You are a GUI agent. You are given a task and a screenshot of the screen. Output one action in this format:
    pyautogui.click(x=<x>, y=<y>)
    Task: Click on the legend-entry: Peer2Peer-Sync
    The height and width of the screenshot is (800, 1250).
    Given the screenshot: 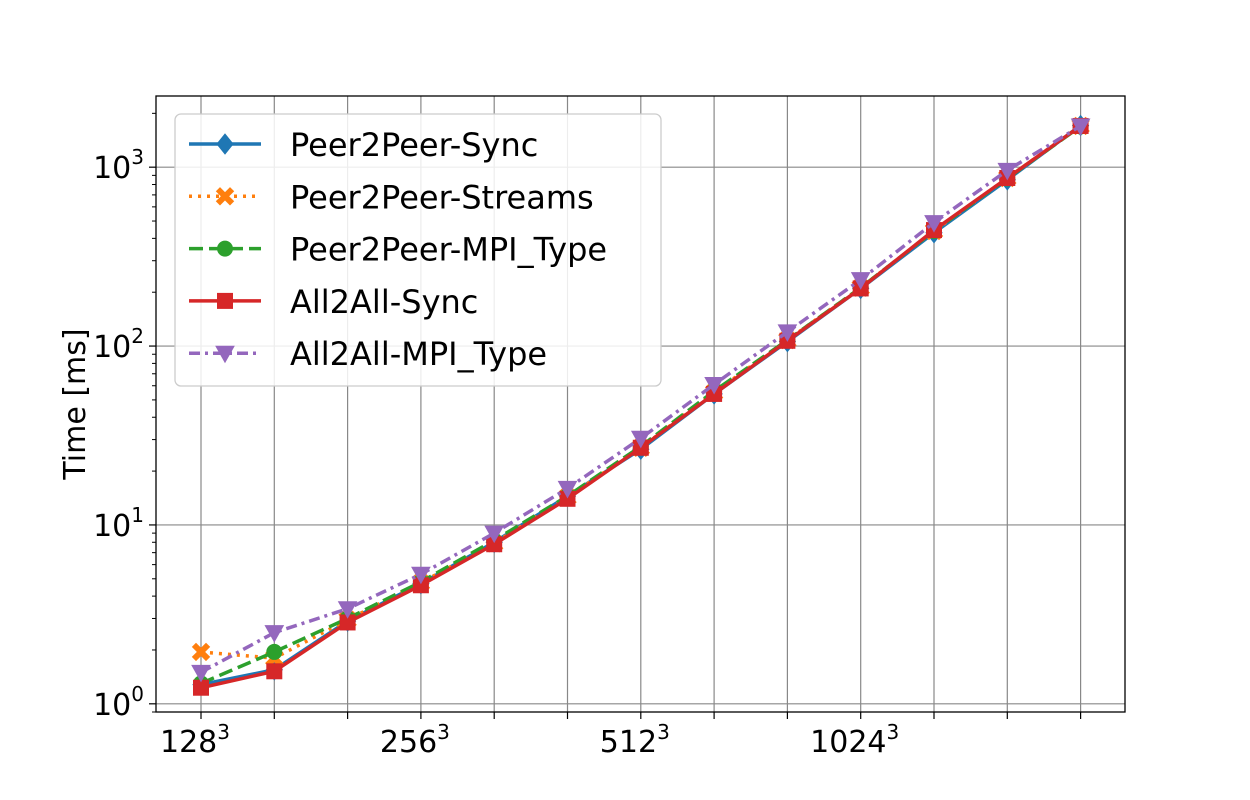 What is the action you would take?
    pyautogui.click(x=363, y=145)
    